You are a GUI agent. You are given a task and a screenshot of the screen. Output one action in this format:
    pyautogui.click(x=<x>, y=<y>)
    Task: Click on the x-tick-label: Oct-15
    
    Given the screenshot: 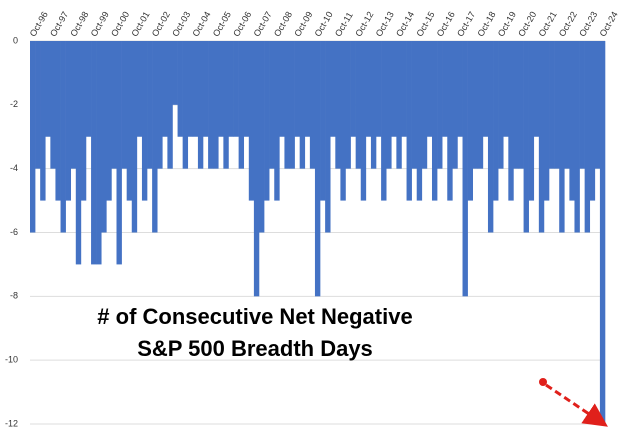 What is the action you would take?
    pyautogui.click(x=425, y=24)
    